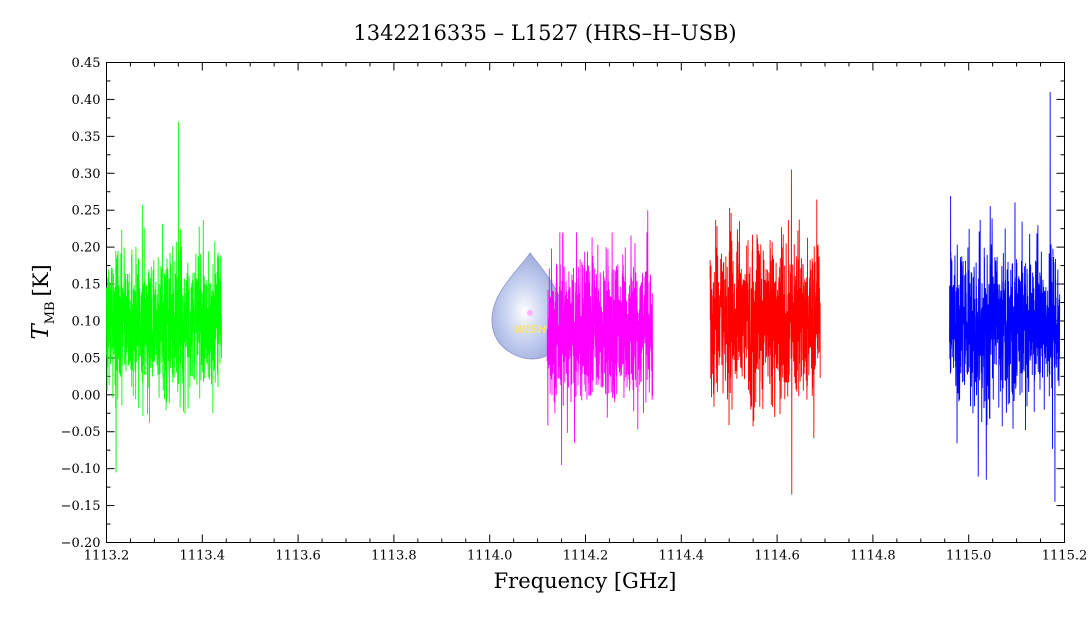  What do you see at coordinates (86, 63) in the screenshot?
I see `y-tick-label: 0.45` at bounding box center [86, 63].